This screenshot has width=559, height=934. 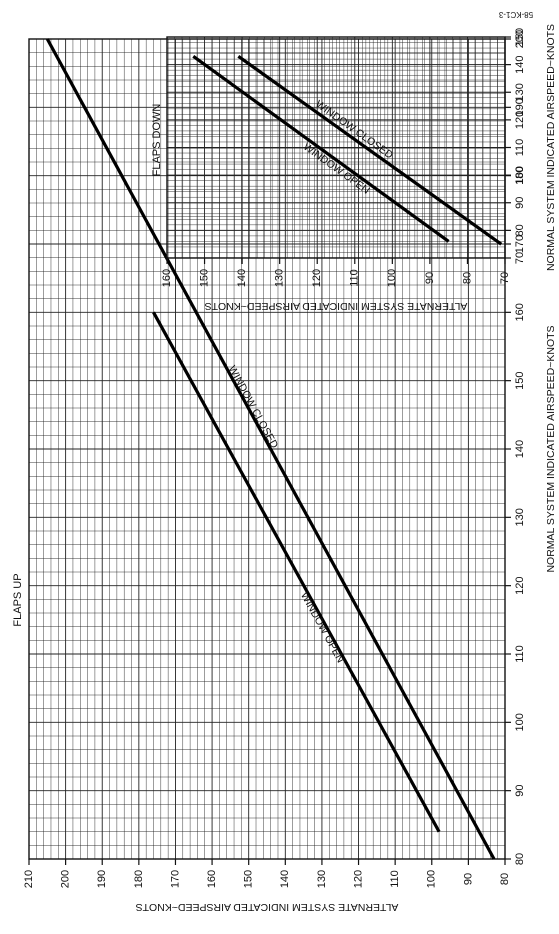 What do you see at coordinates (321, 149) in the screenshot?
I see `series-line-window-open` at bounding box center [321, 149].